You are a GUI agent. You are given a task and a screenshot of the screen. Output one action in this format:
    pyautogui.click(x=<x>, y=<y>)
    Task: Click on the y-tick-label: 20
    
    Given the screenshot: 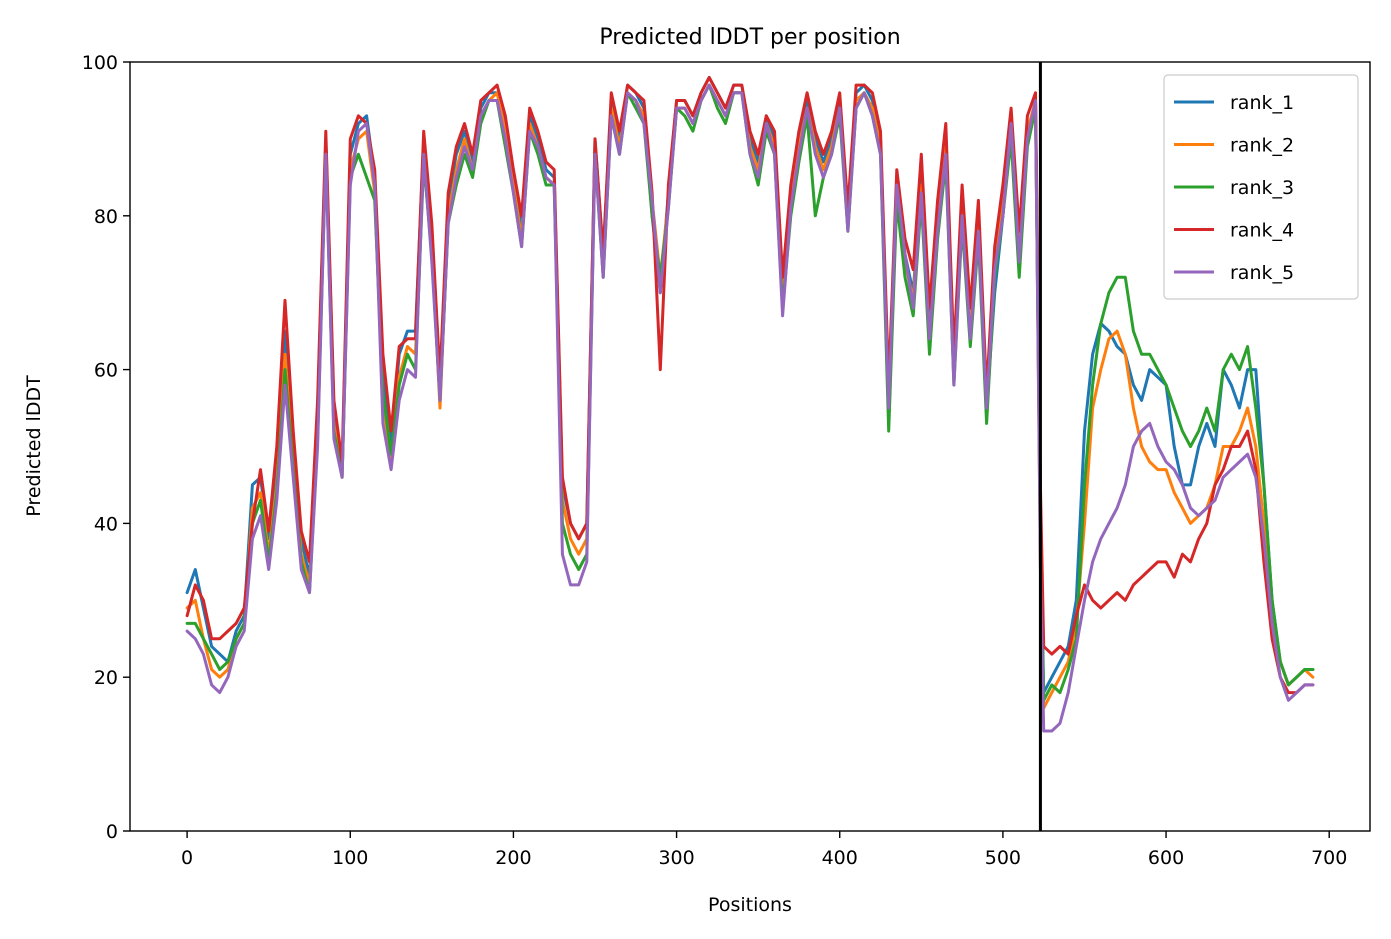 What is the action you would take?
    pyautogui.click(x=106, y=678)
    